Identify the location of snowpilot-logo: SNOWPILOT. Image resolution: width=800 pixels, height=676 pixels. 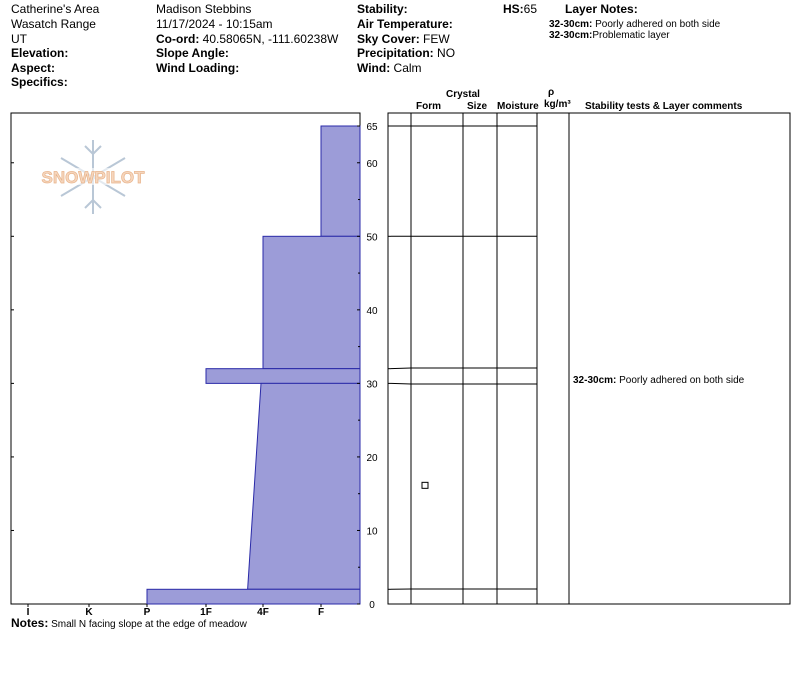
(93, 177).